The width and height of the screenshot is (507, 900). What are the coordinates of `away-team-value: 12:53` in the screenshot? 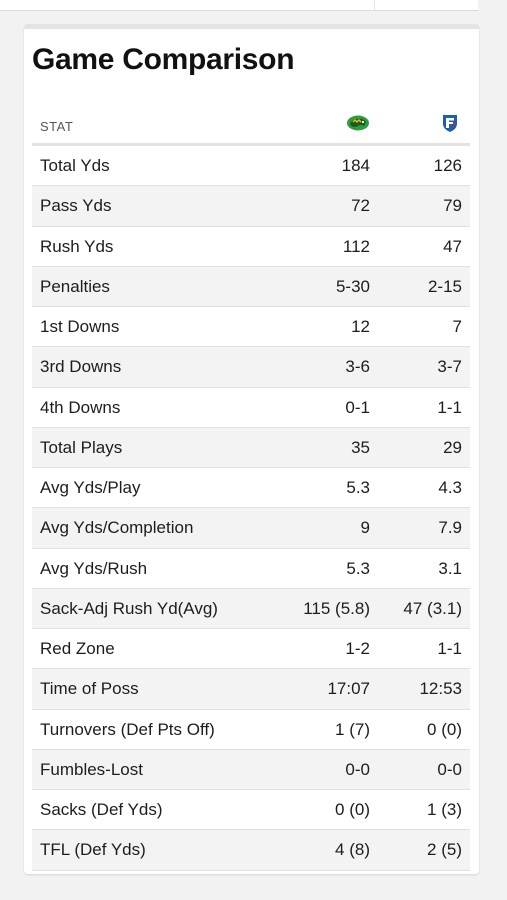 It's located at (440, 689).